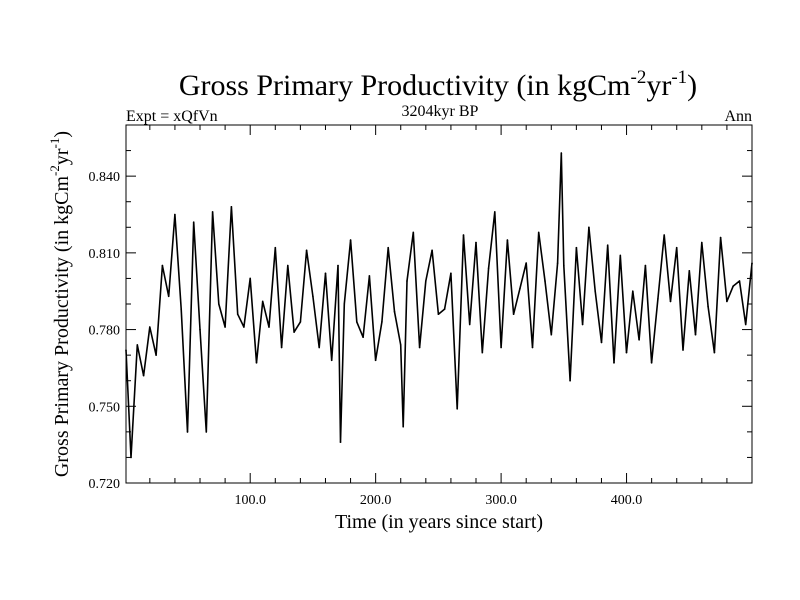  What do you see at coordinates (405, 85) in the screenshot?
I see `title-text: Gross Primary Productivity (in kgCm` at bounding box center [405, 85].